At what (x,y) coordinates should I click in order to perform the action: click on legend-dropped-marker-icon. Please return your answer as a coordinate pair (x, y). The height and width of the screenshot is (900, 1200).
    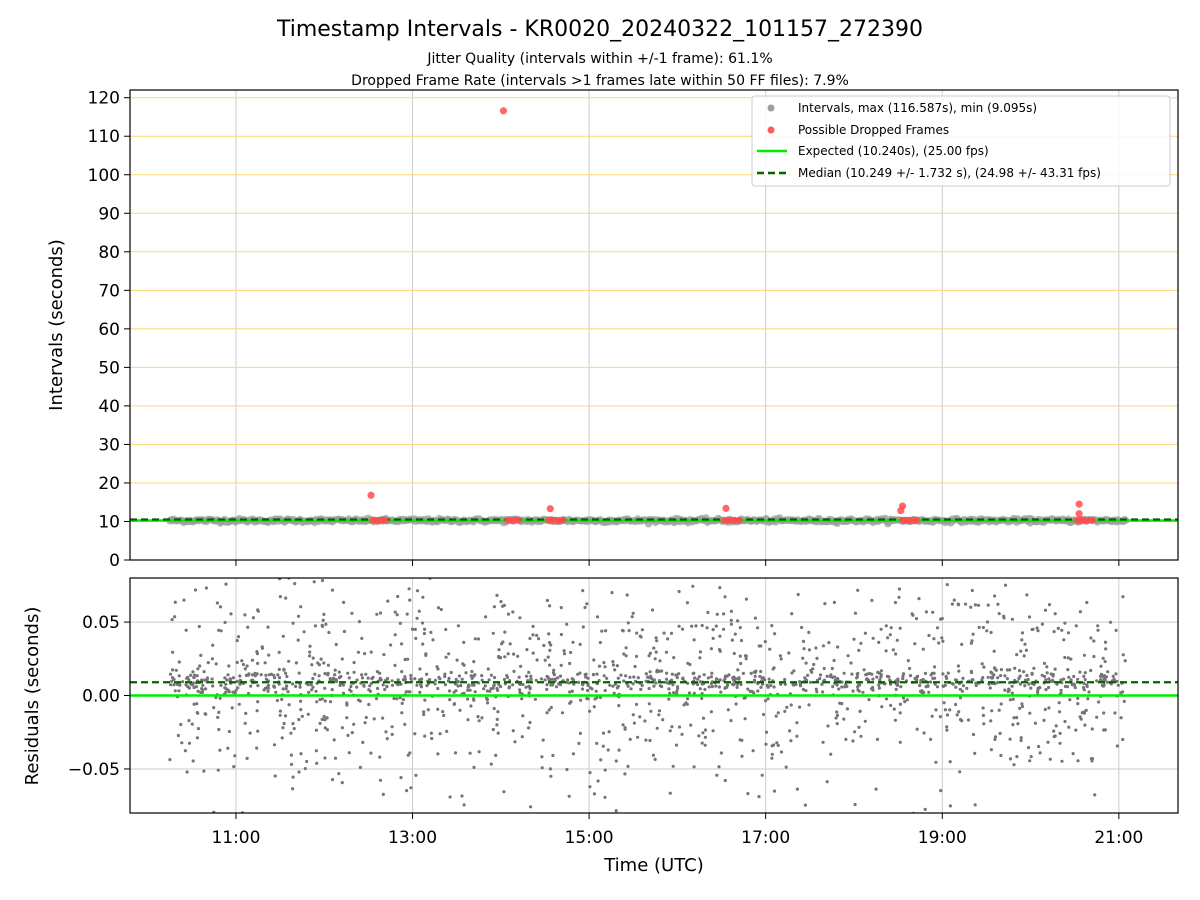
    Looking at the image, I should click on (771, 130).